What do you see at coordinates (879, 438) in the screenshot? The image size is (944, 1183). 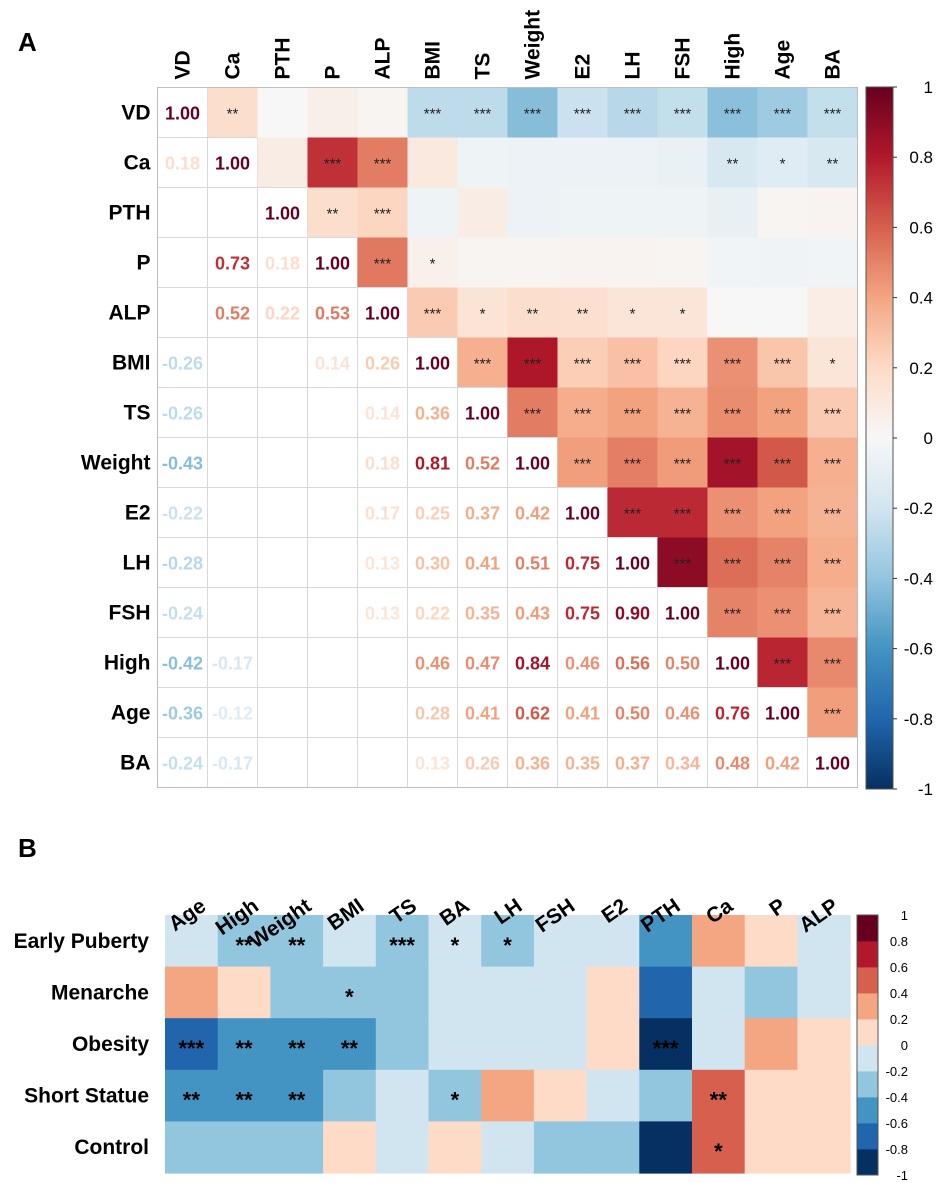 I see `colorbar-a` at bounding box center [879, 438].